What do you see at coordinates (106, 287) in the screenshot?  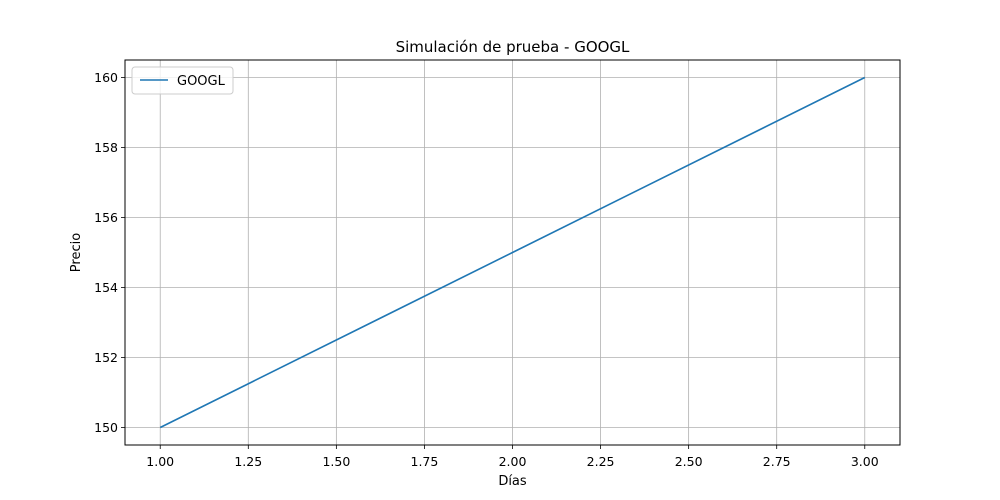 I see `y-tick-label: 154` at bounding box center [106, 287].